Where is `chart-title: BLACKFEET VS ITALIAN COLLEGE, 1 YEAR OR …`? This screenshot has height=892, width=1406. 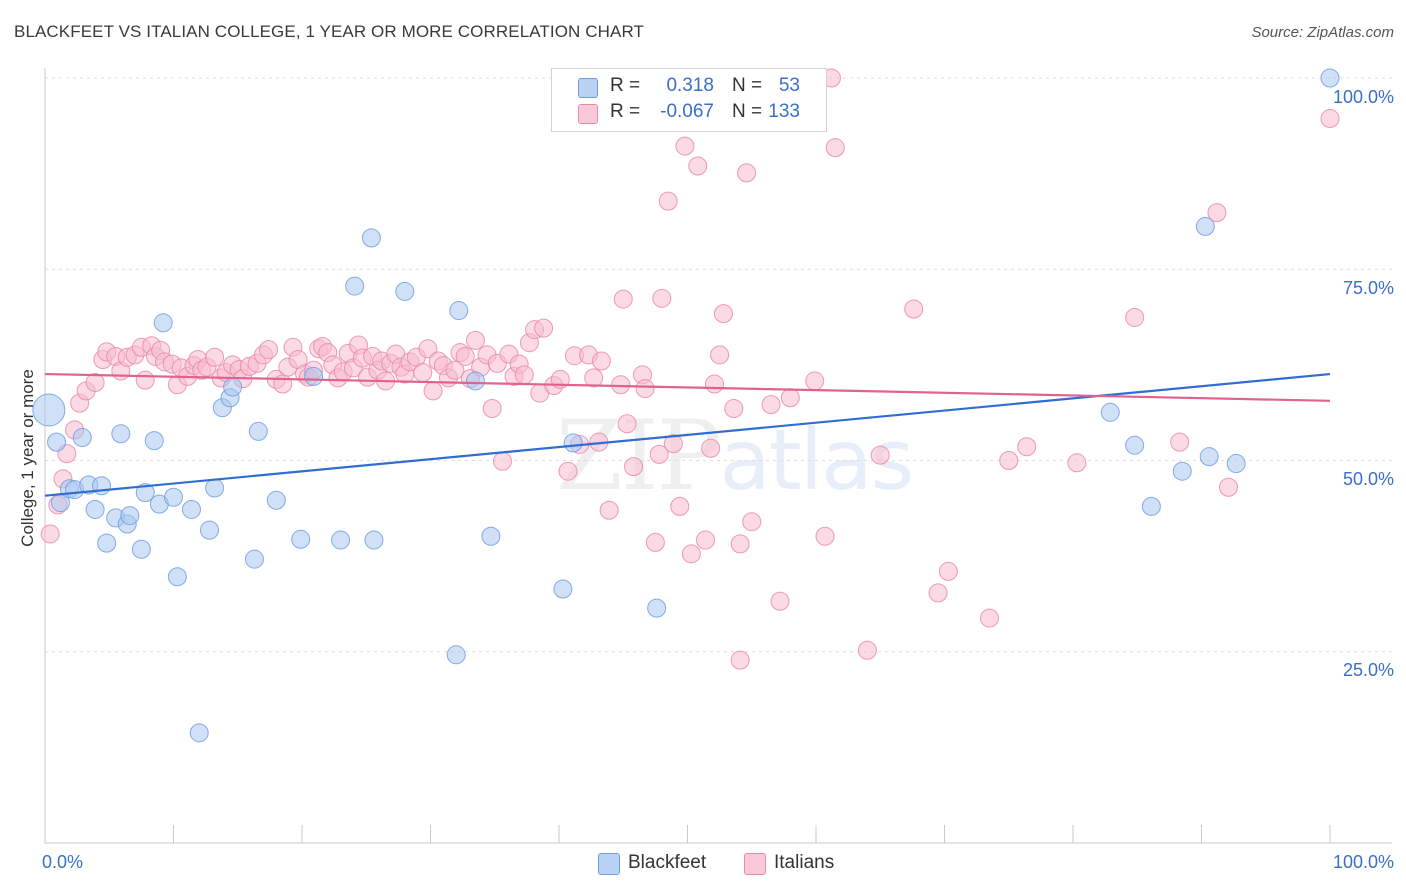
chart-title: BLACKFEET VS ITALIAN COLLEGE, 1 YEAR OR … is located at coordinates (329, 31).